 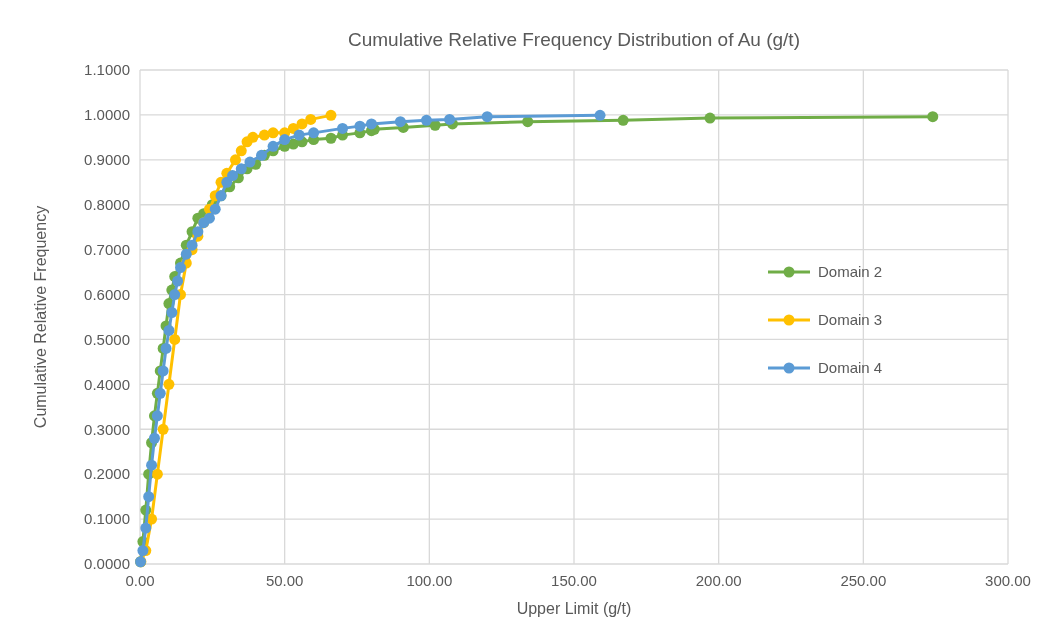 I want to click on x-tick-label: 200.00, so click(x=718, y=580).